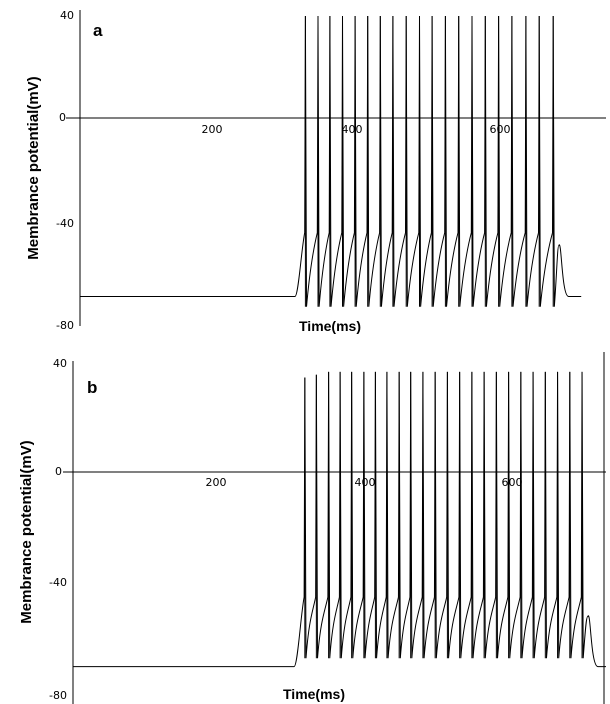 The height and width of the screenshot is (704, 610). I want to click on panel-a-x-axis-label: Time(ms), so click(330, 326).